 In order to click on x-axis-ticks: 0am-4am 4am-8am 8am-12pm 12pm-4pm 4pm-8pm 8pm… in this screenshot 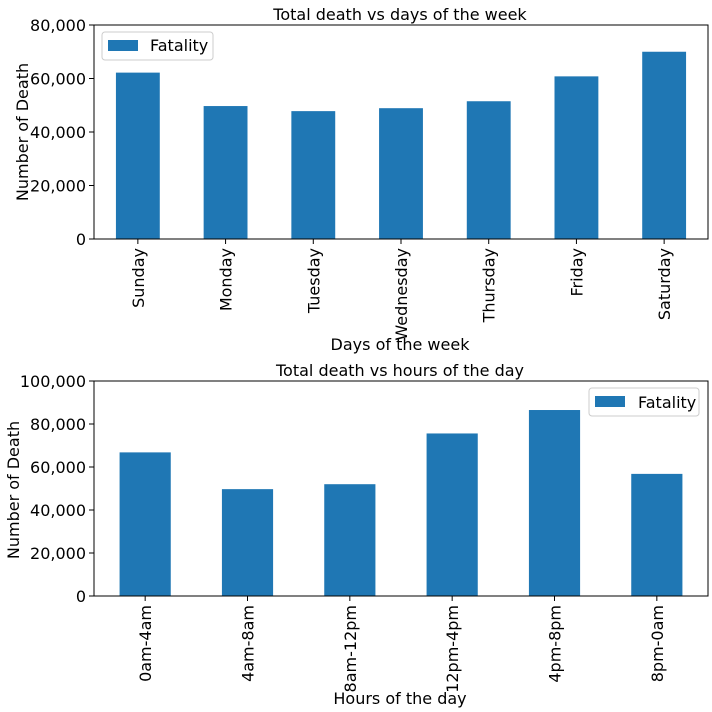, I will do `click(401, 644)`.